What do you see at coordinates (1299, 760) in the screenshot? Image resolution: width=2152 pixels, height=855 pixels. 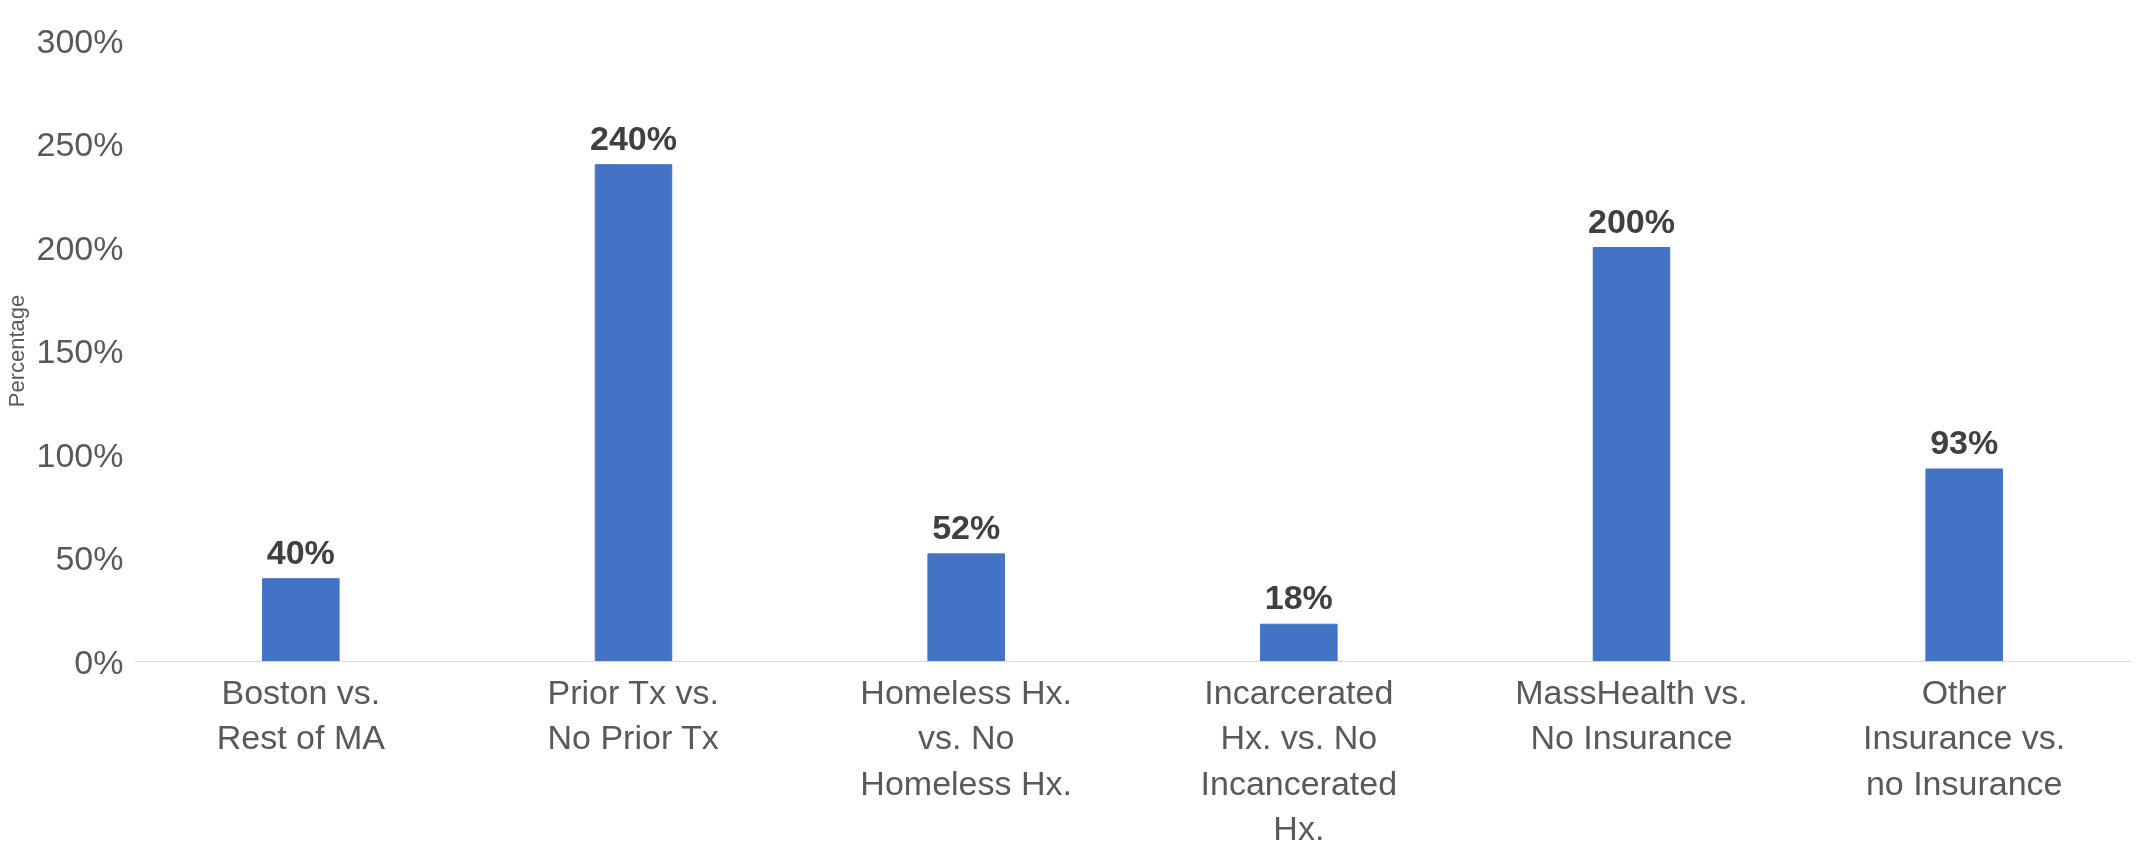 I see `x-tick-label: Incarcerated Hx. vs. No Incancerated Hx.` at bounding box center [1299, 760].